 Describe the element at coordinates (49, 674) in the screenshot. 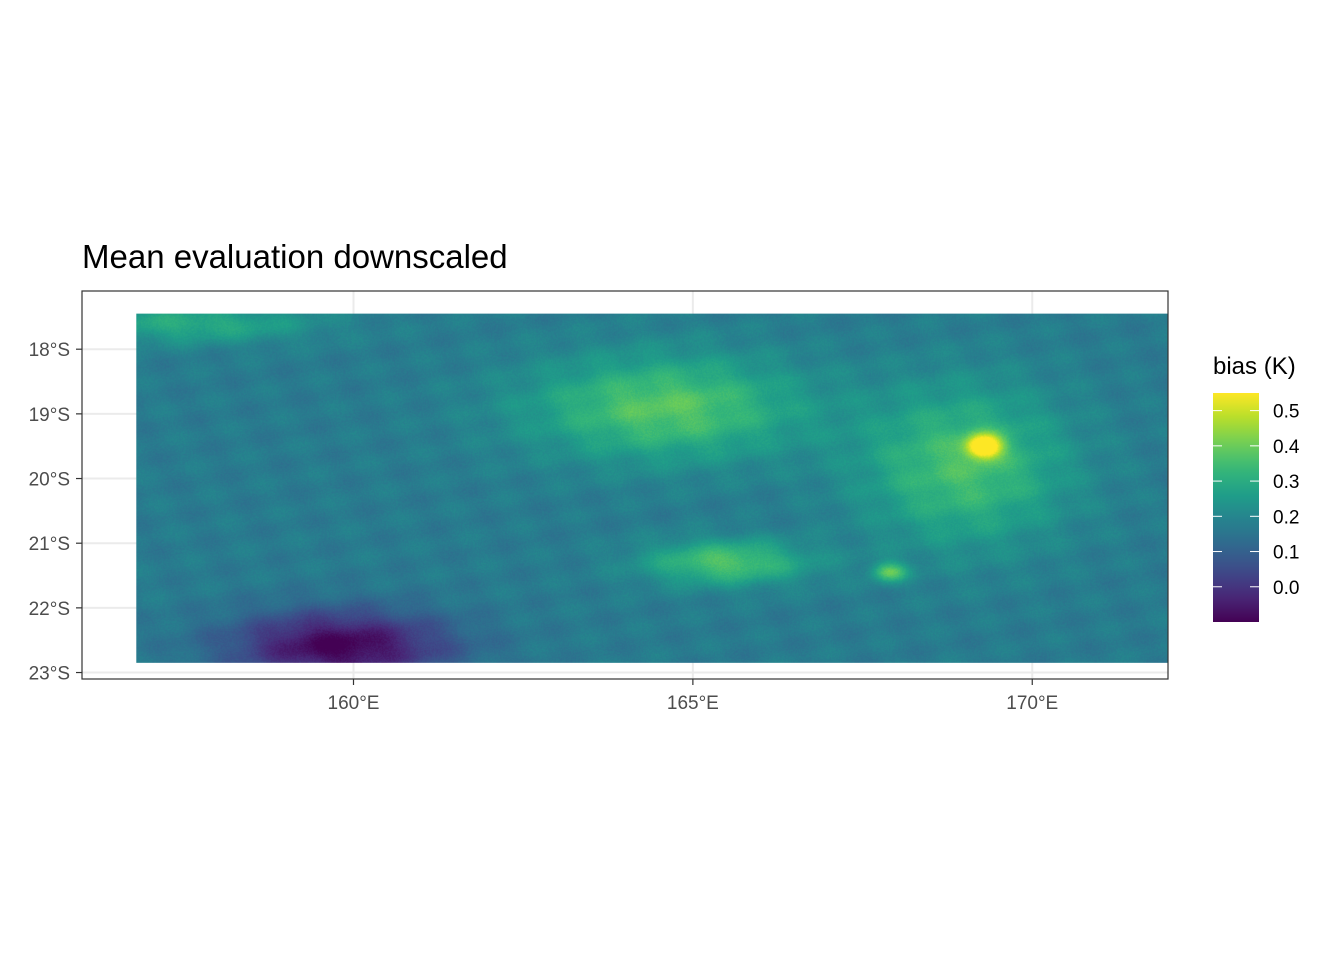

I see `y-tick-label-5: 23°S` at that location.